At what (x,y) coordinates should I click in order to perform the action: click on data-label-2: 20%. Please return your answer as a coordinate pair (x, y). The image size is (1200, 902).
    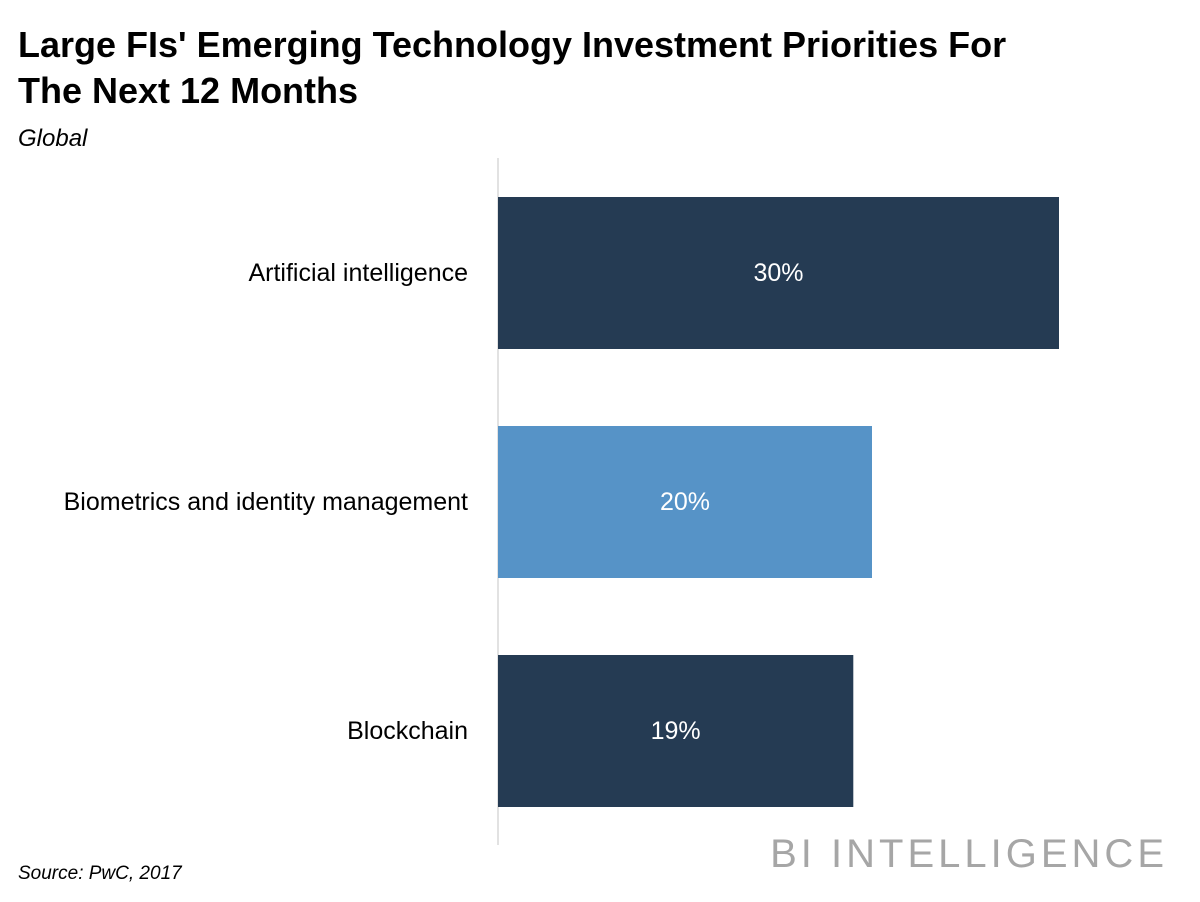
    Looking at the image, I should click on (685, 502).